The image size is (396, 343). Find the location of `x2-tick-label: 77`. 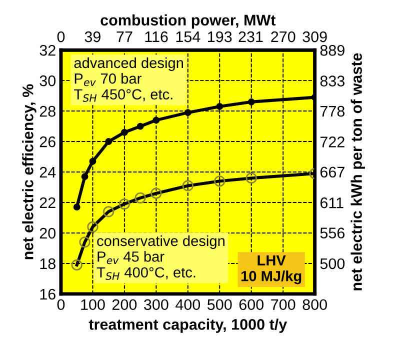

x2-tick-label: 77 is located at coordinates (124, 37).